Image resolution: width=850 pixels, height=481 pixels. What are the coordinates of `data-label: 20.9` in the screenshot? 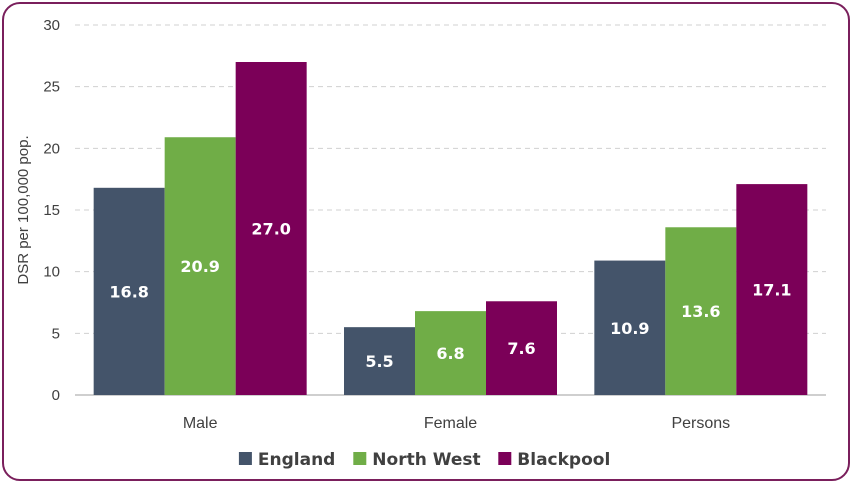 It's located at (199, 266).